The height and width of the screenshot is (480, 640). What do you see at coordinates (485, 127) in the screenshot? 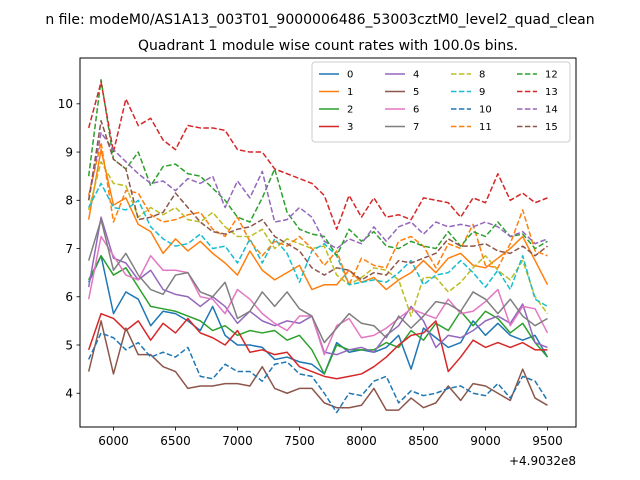
I see `legend-label-11: 11` at bounding box center [485, 127].